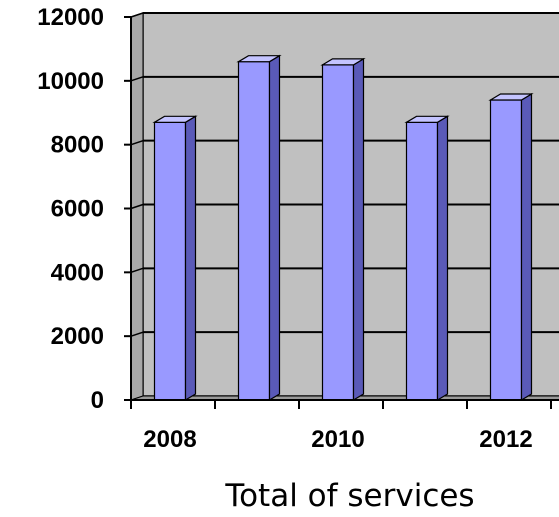  Describe the element at coordinates (77, 209) in the screenshot. I see `y-tick-label: 6000` at that location.